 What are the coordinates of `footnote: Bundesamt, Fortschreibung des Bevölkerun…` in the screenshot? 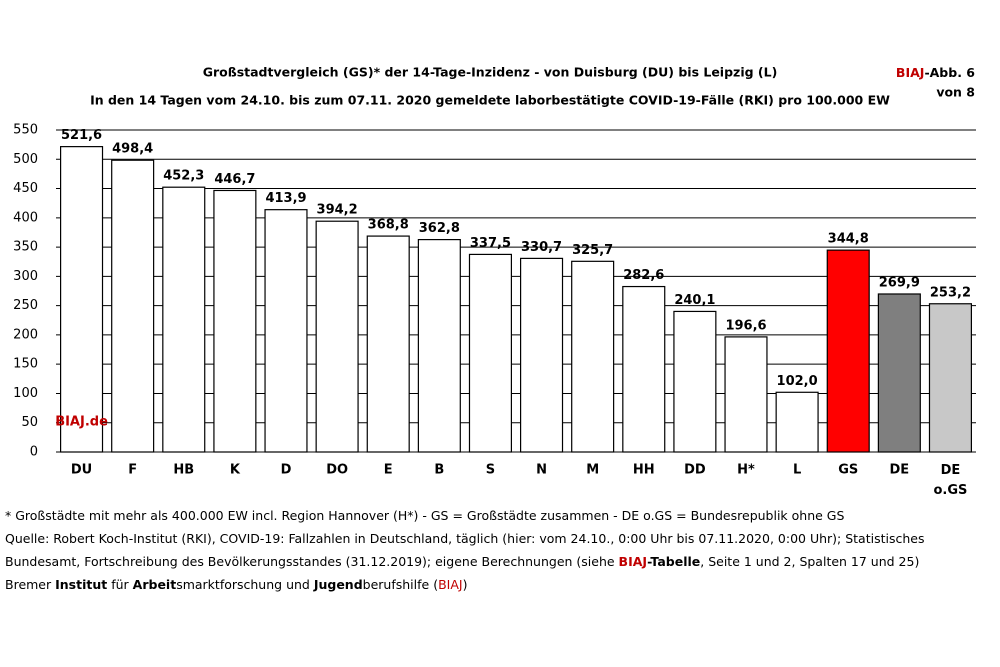 It's located at (462, 561).